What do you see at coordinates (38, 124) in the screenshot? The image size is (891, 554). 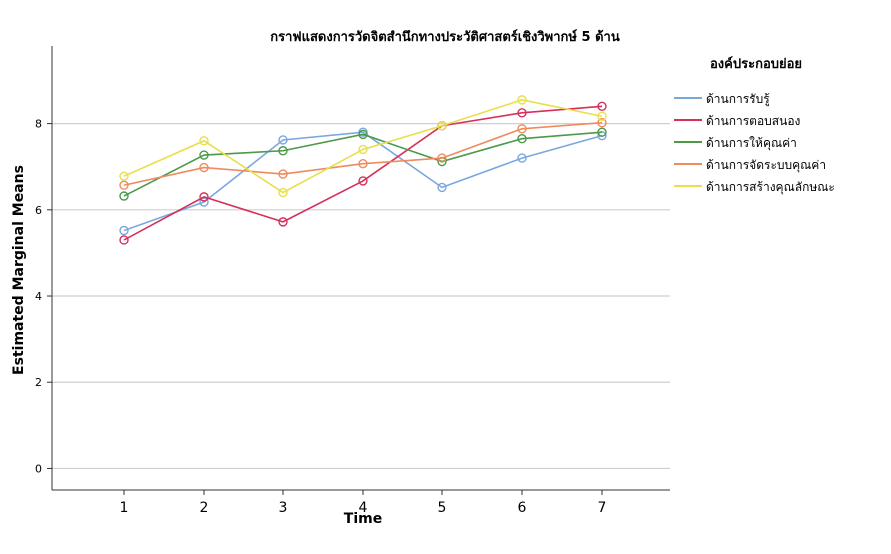 I see `y-tick-label: 8` at bounding box center [38, 124].